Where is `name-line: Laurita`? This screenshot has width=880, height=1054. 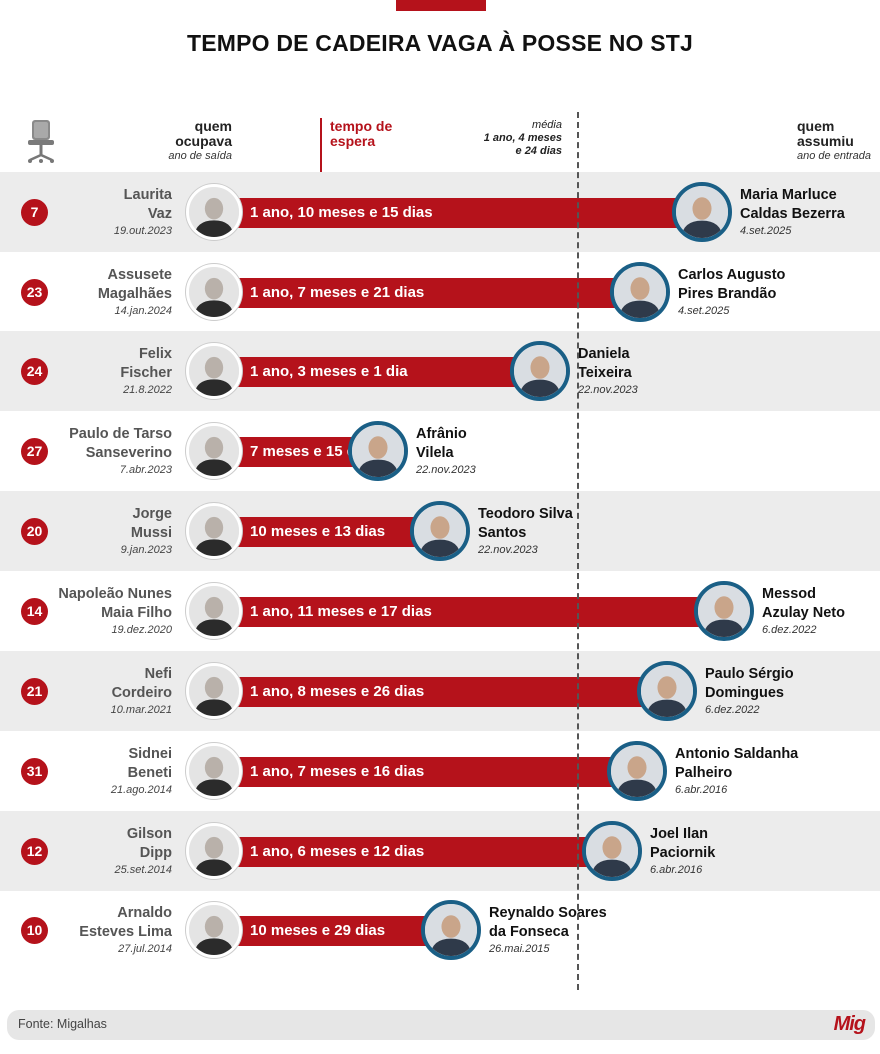
name-line: Laurita is located at coordinates (147, 195).